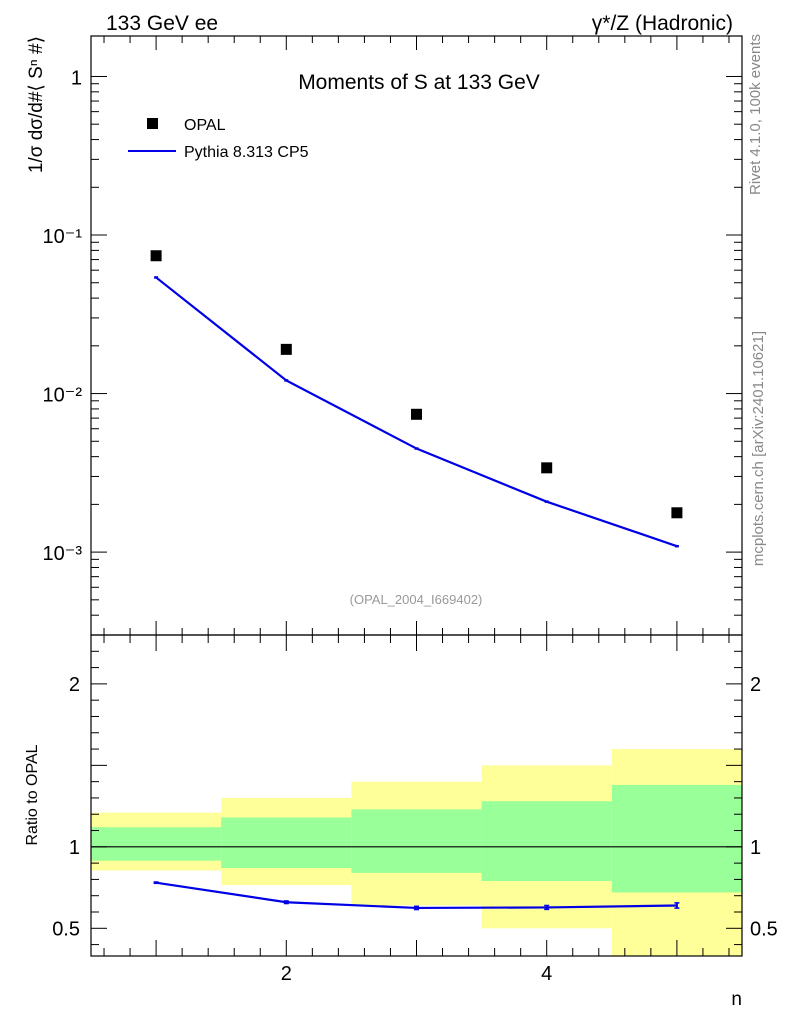 The height and width of the screenshot is (1024, 786). What do you see at coordinates (36, 104) in the screenshot?
I see `main-y-label: 1/σ dσ/d#⟨ Sⁿ #⟩` at bounding box center [36, 104].